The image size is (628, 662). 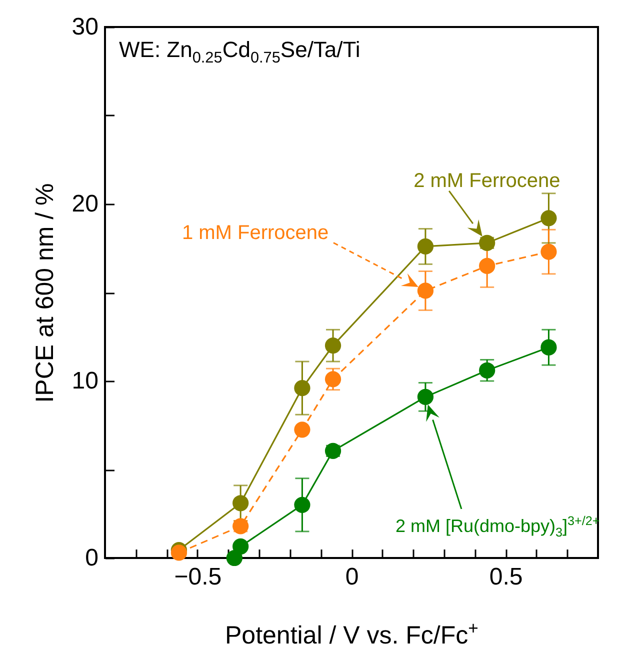 I want to click on x-tick-label: −0.5, so click(x=198, y=577).